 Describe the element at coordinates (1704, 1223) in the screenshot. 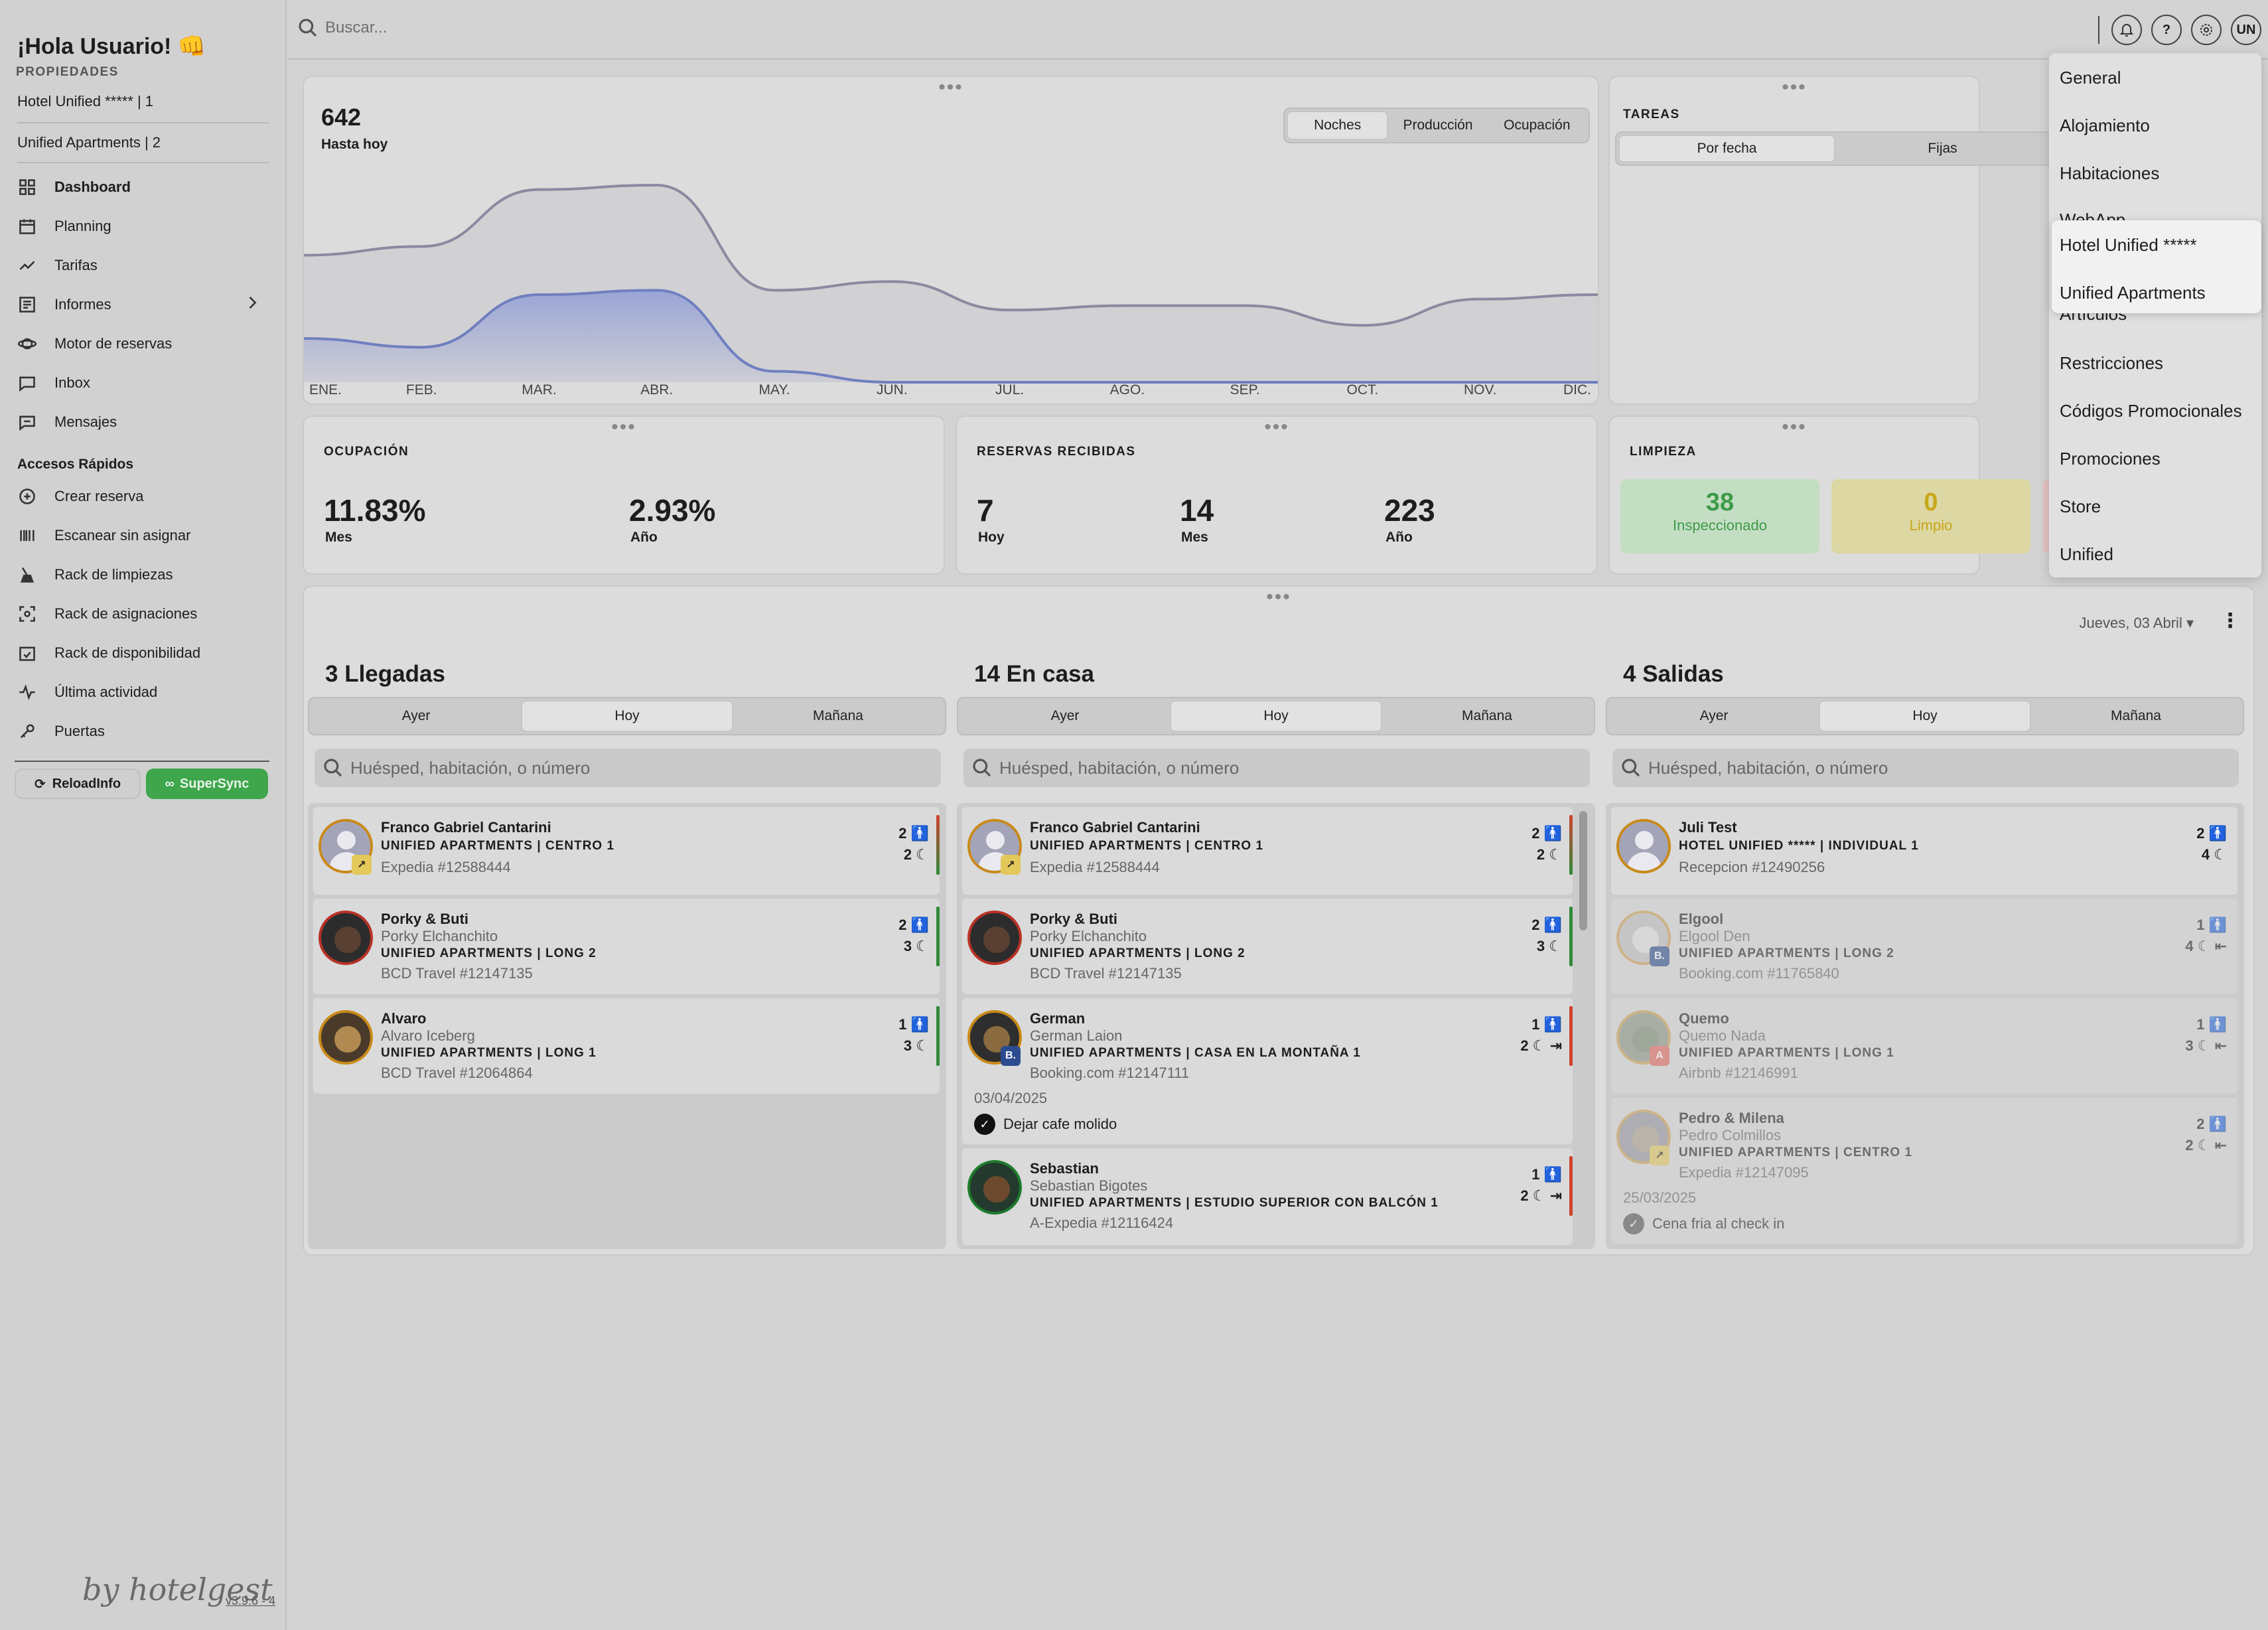

I see `note: ✓ Cena fria al check in` at that location.